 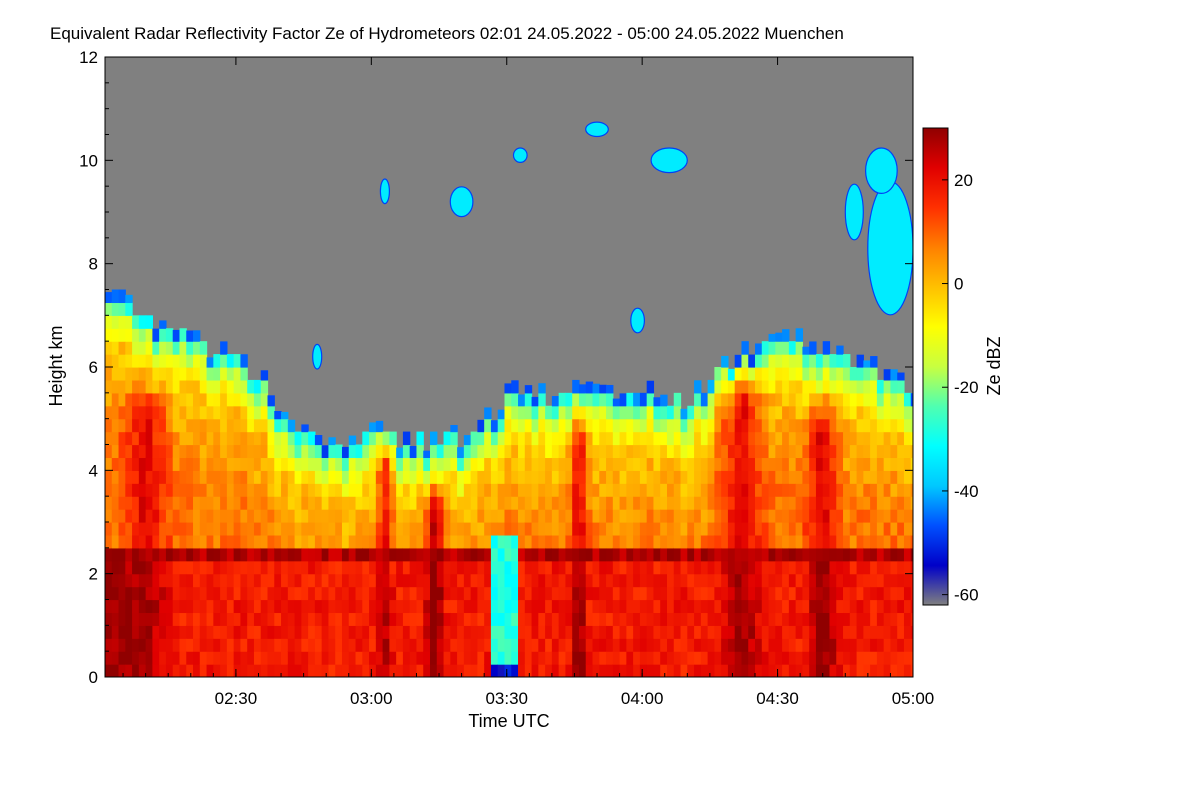 I want to click on reflectivity-cell-2015, so click(x=718, y=554).